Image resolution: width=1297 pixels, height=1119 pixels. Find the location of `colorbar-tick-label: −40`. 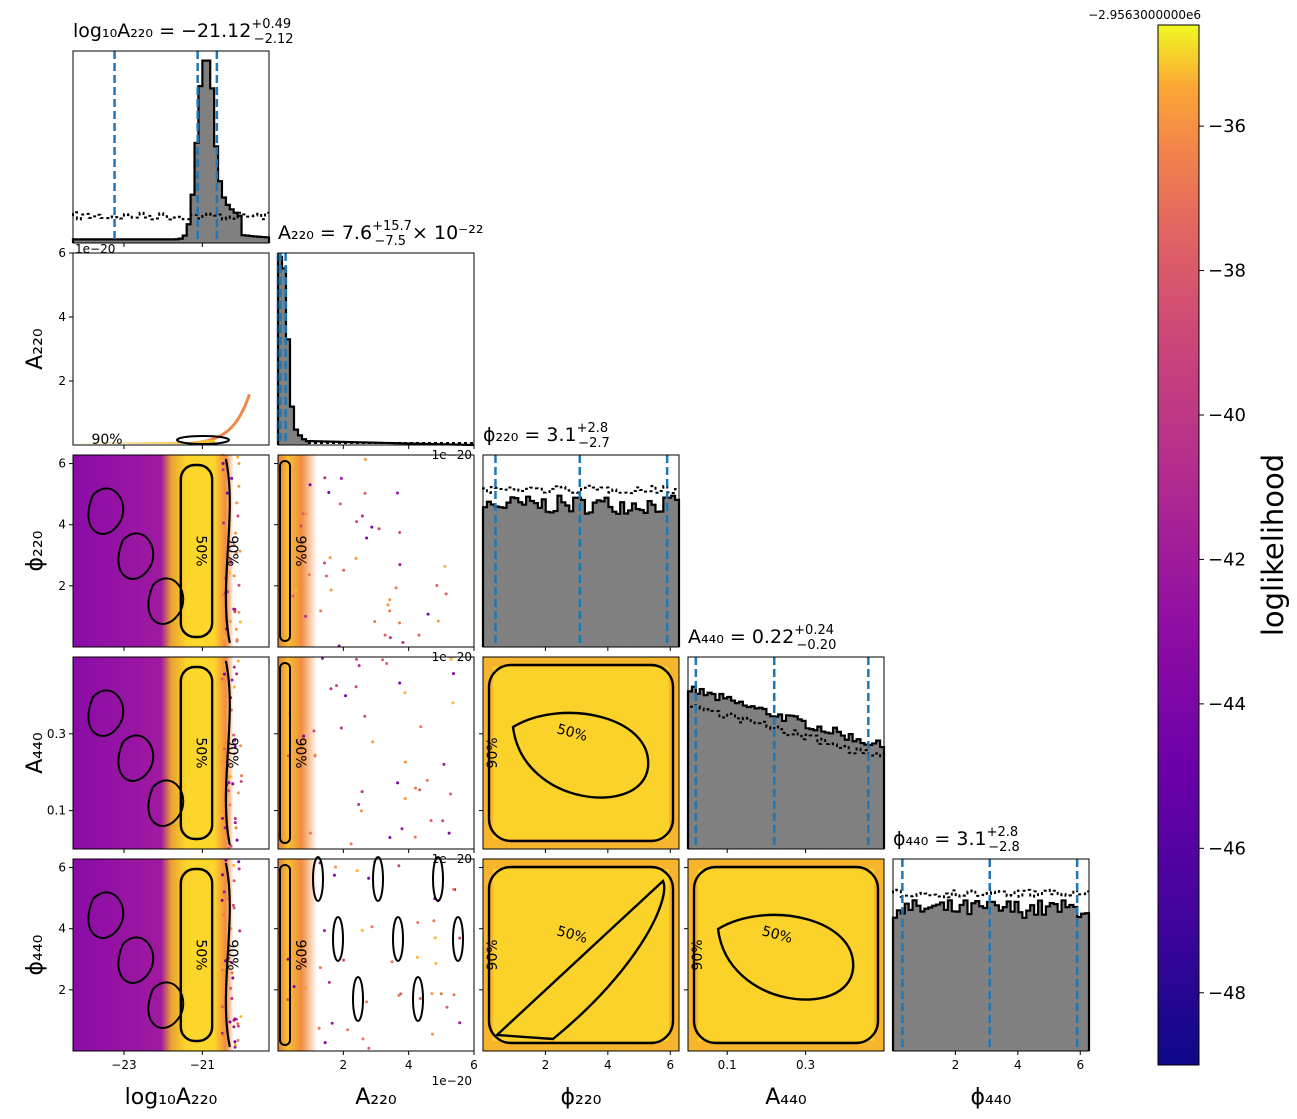

colorbar-tick-label: −40 is located at coordinates (1227, 415).